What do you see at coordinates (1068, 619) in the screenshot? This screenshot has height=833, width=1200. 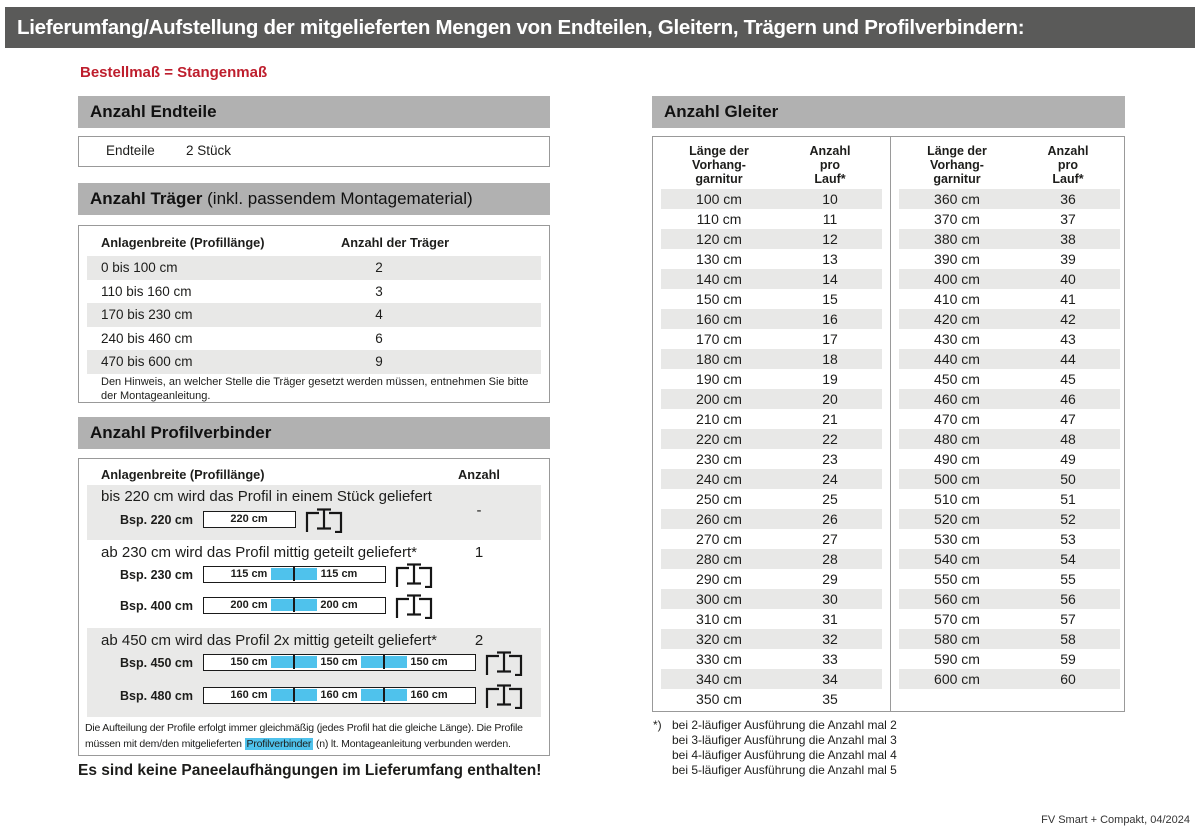 I see `gleiter-cell-anzahl: 57` at bounding box center [1068, 619].